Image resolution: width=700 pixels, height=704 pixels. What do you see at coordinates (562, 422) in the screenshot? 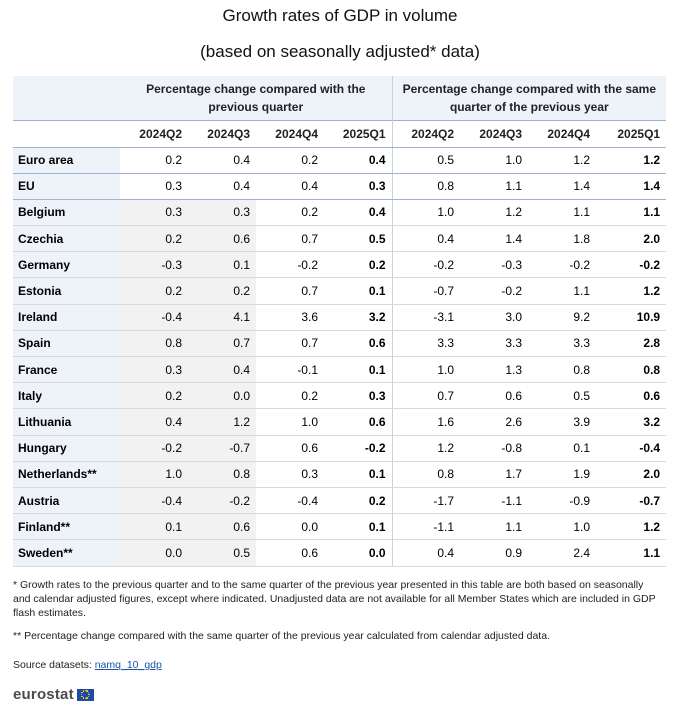
I see `value-cell: 3.9` at bounding box center [562, 422].